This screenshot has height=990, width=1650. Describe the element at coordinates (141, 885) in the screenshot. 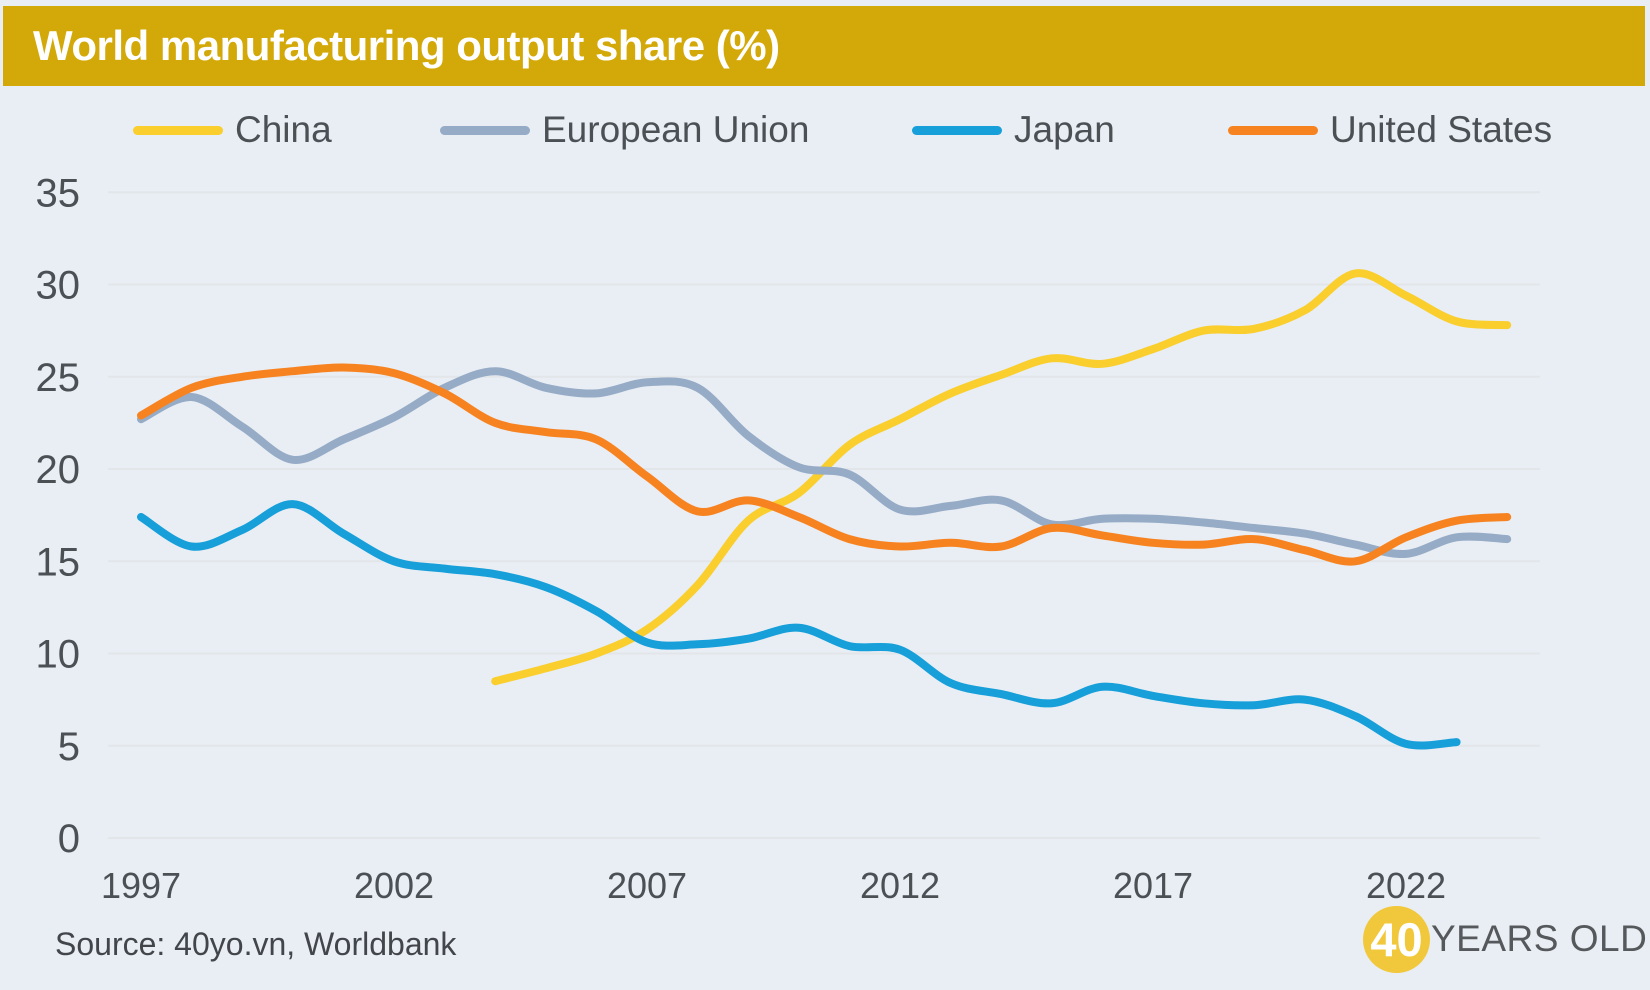

I see `svg-text: 1997` at that location.